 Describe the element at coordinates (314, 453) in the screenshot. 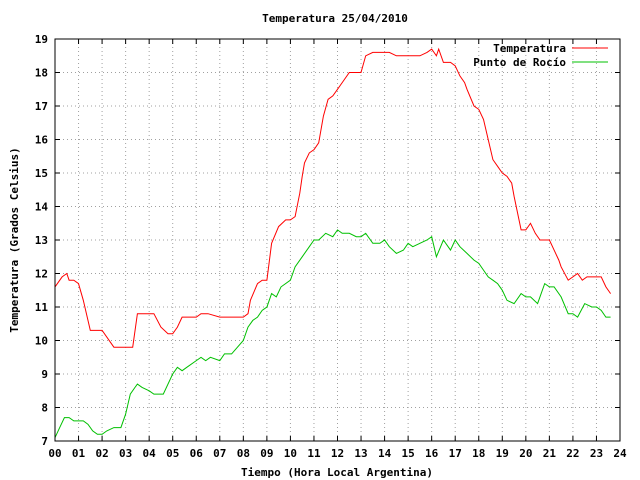

I see `x-tick-label: 11` at that location.